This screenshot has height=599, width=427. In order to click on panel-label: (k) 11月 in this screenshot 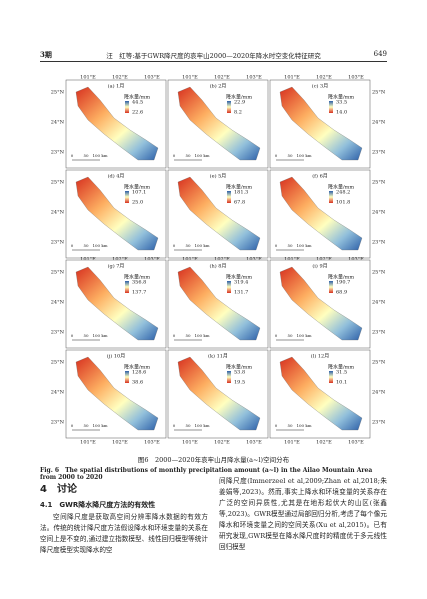, I will do `click(218, 356)`.